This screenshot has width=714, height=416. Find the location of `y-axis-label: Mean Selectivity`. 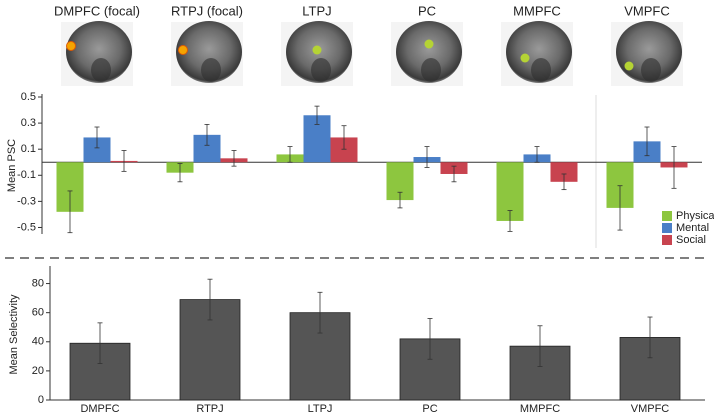

y-axis-label: Mean Selectivity is located at coordinates (14, 334).